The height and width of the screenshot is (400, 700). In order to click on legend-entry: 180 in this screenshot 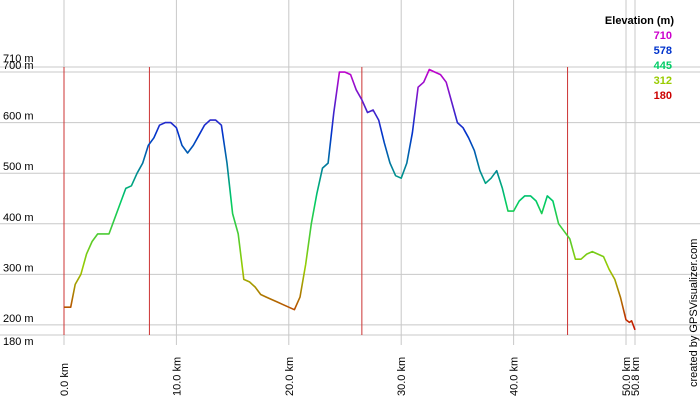, I will do `click(663, 96)`.